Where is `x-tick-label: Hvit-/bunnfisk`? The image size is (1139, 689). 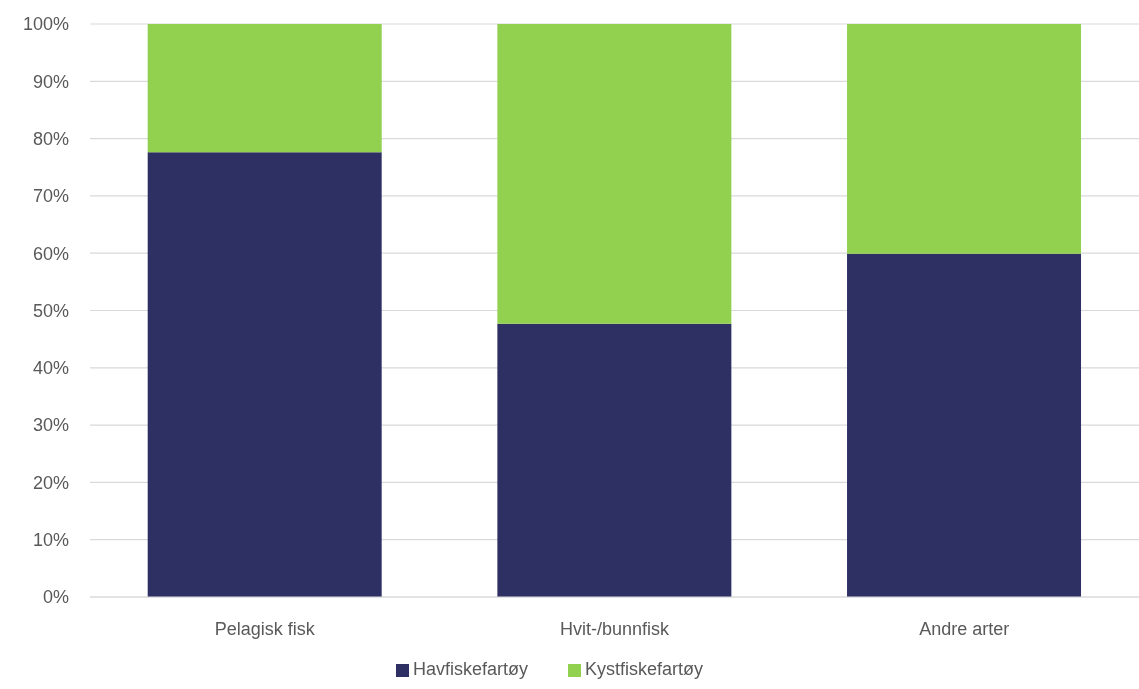
x-tick-label: Hvit-/bunnfisk is located at coordinates (615, 628).